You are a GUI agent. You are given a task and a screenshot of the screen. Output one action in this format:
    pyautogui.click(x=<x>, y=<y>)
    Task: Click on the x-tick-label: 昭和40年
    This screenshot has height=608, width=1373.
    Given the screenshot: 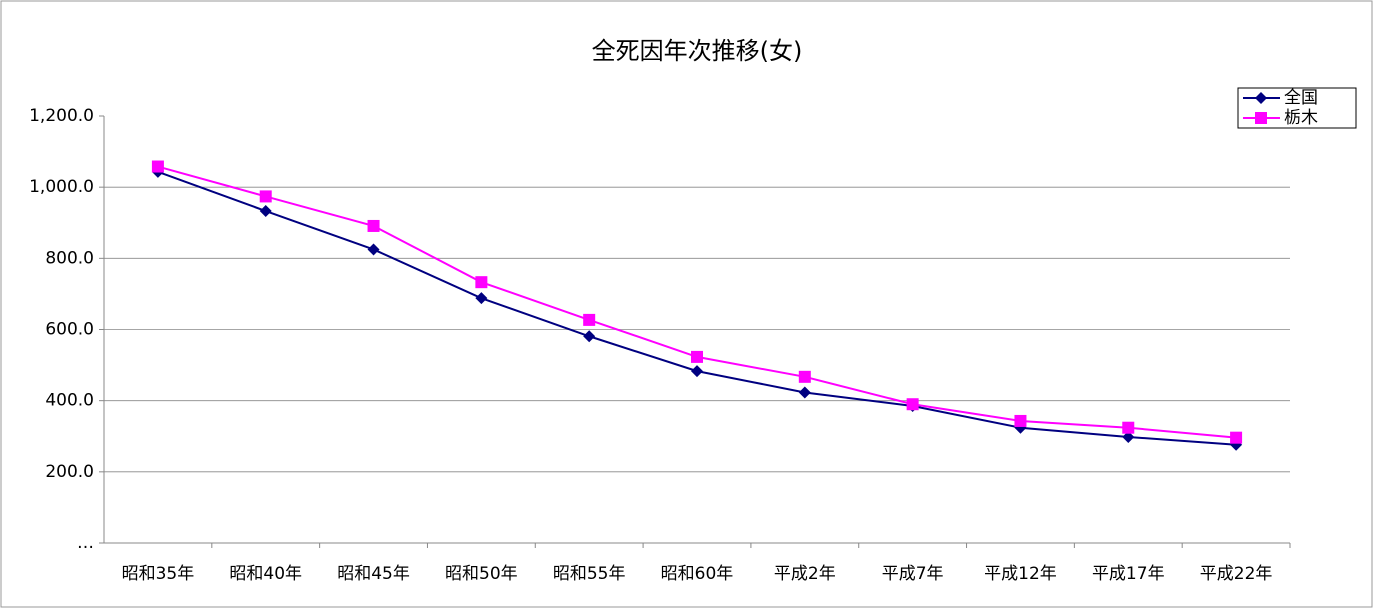 What is the action you would take?
    pyautogui.click(x=265, y=574)
    